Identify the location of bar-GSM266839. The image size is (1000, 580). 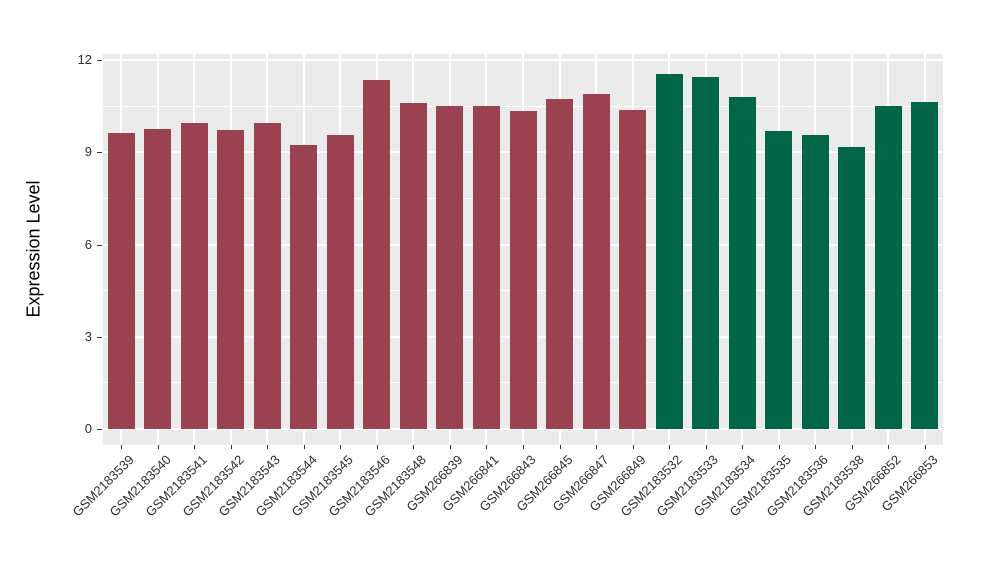
(450, 267).